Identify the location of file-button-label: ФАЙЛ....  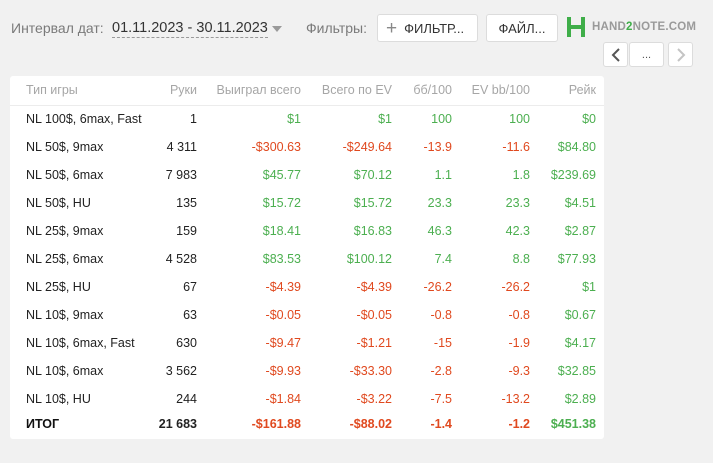
(522, 28).